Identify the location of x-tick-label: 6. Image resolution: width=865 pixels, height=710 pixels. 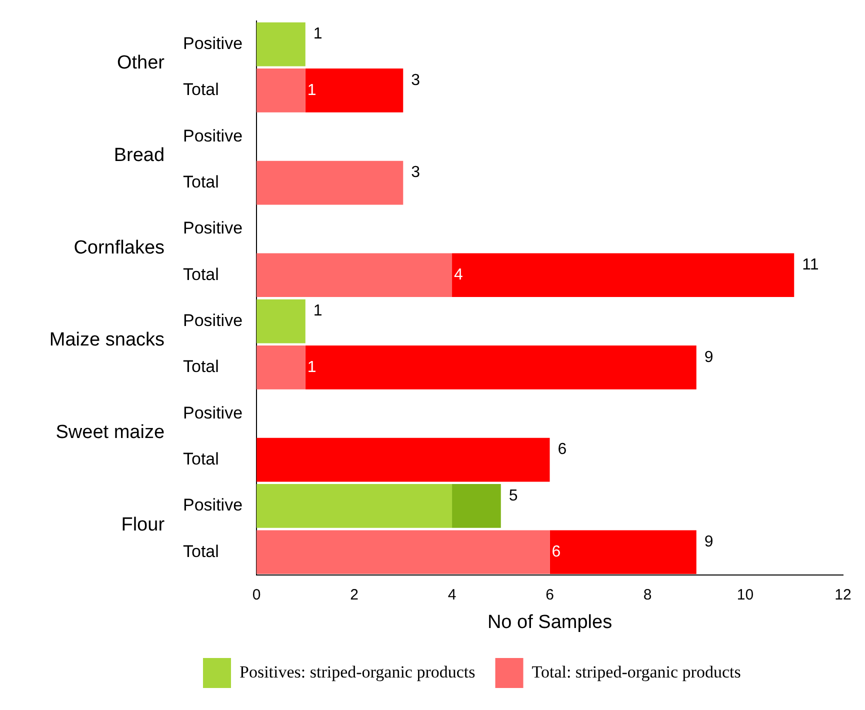
(550, 595).